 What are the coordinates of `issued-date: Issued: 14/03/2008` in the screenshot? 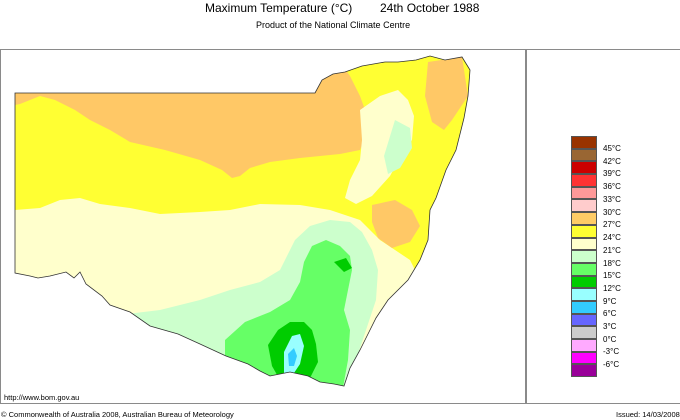 It's located at (648, 414).